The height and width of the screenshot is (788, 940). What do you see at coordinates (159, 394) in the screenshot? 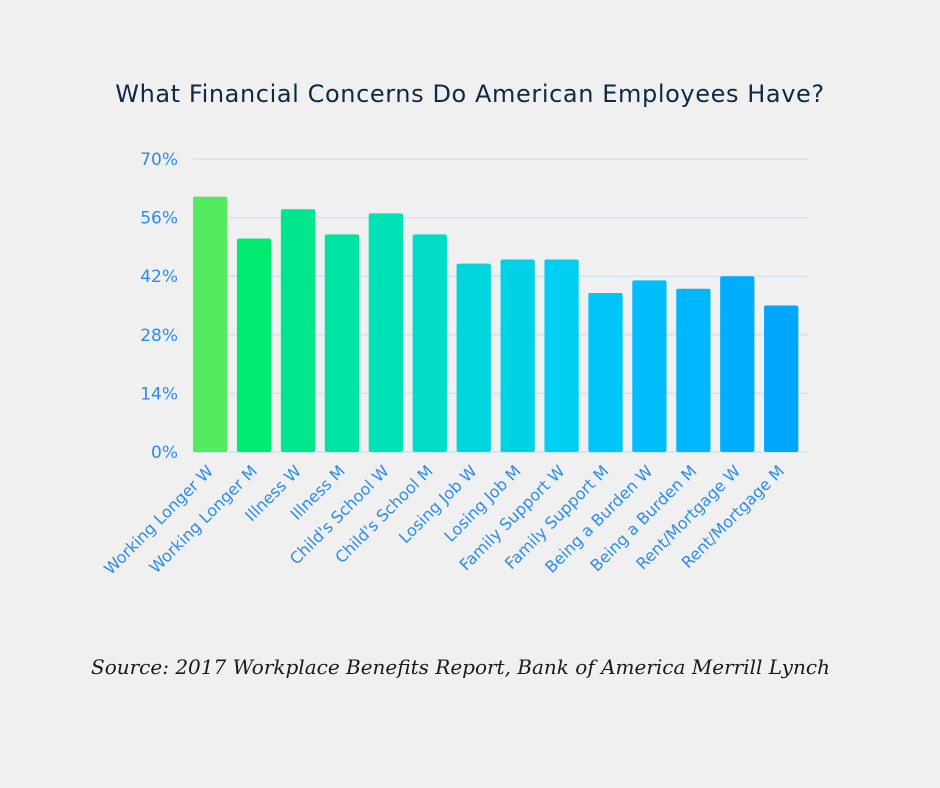
I see `y-tick-label: 14%` at bounding box center [159, 394].